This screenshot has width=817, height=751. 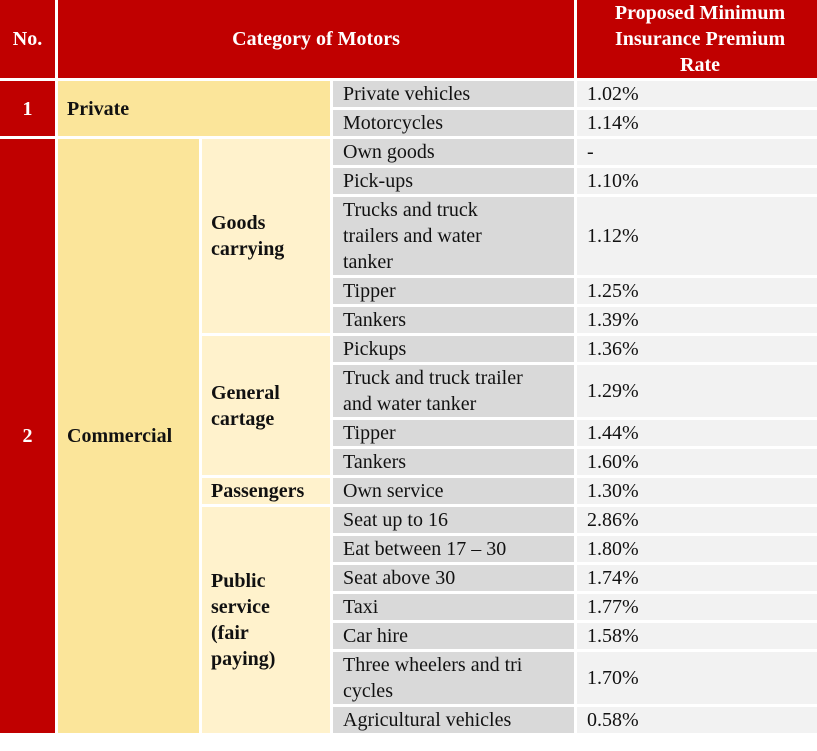 I want to click on vehicle-type: Pick-ups, so click(x=454, y=181).